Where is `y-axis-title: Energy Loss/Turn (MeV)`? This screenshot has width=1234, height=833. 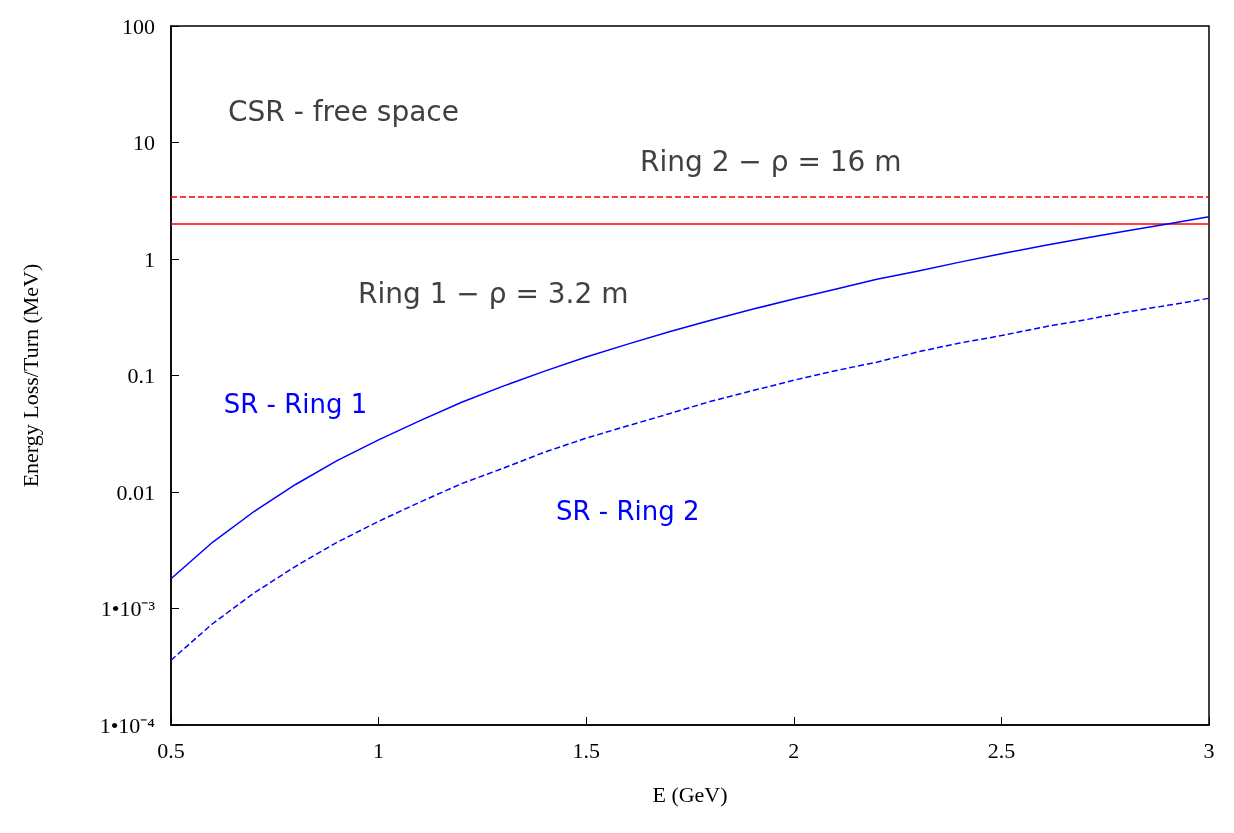 y-axis-title: Energy Loss/Turn (MeV) is located at coordinates (30, 375).